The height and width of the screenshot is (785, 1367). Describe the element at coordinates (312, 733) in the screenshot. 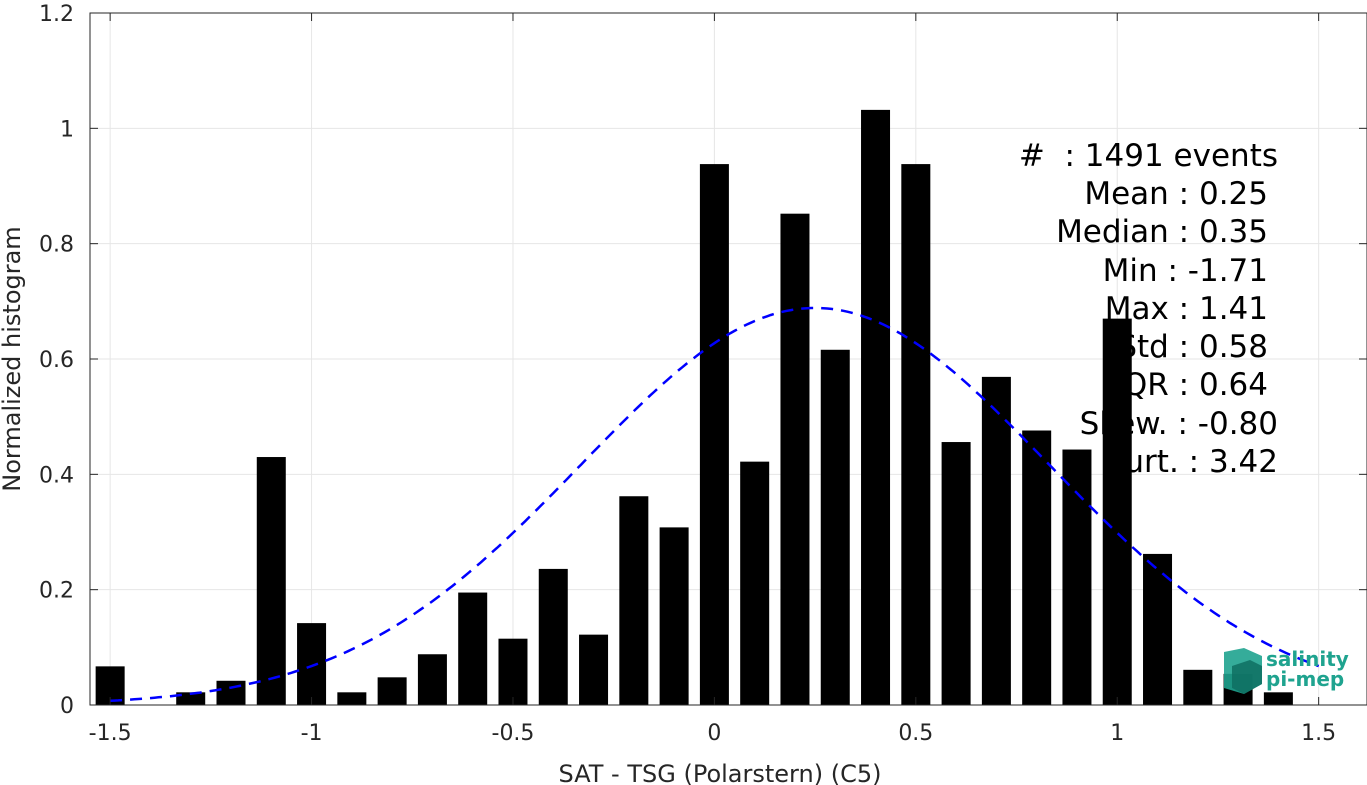

I see `x-tick-label: -1` at that location.